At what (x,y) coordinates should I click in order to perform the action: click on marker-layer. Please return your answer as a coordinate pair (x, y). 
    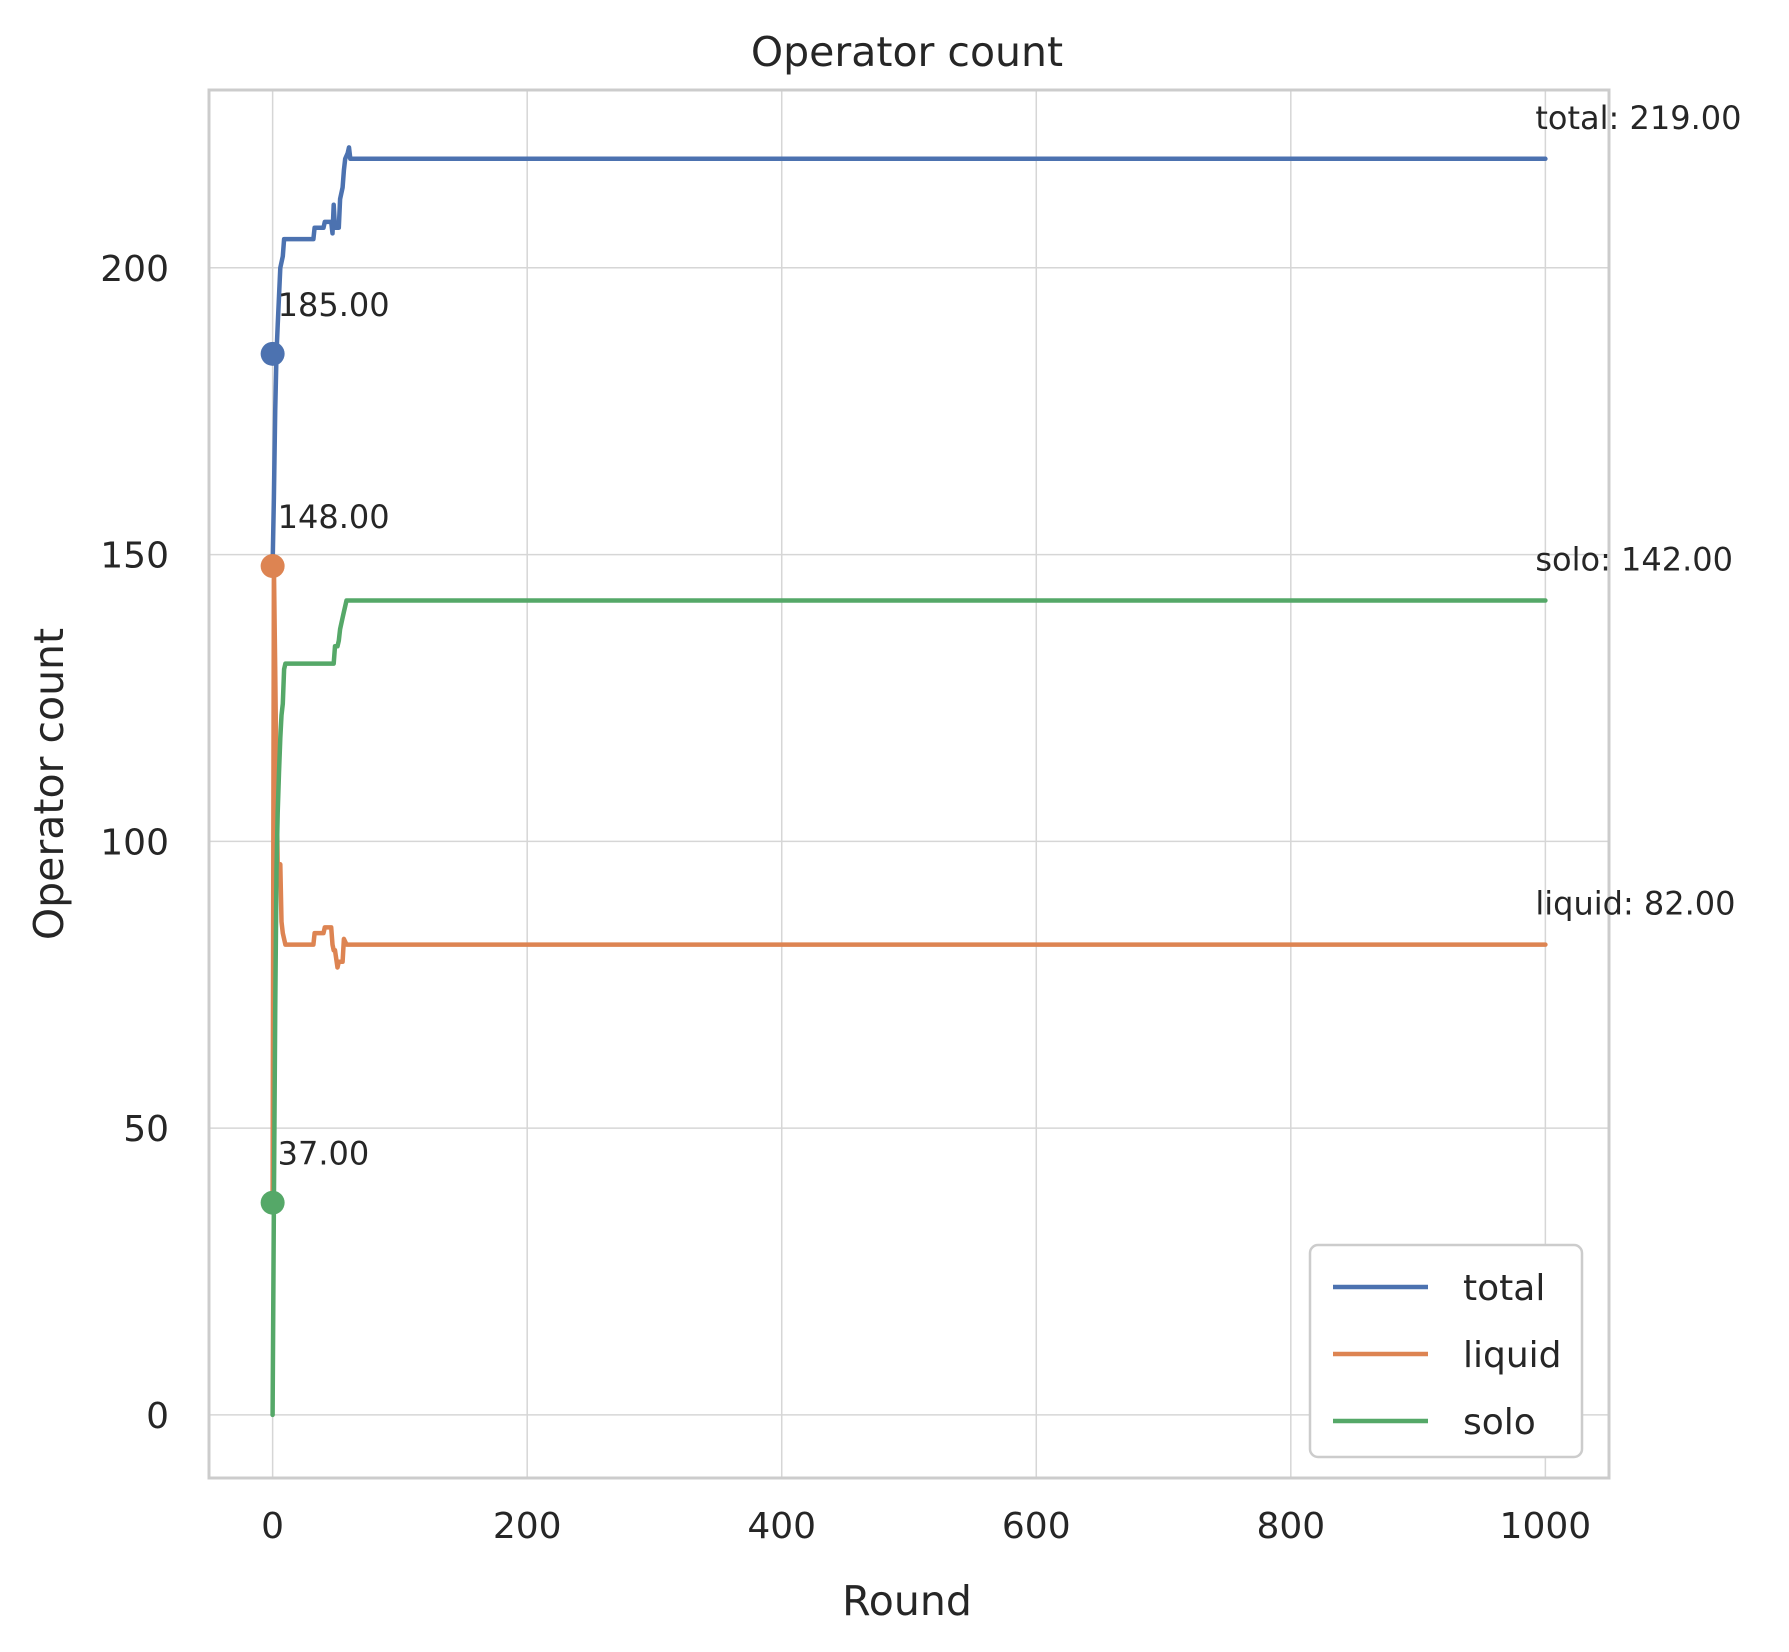
    Looking at the image, I should click on (272, 778).